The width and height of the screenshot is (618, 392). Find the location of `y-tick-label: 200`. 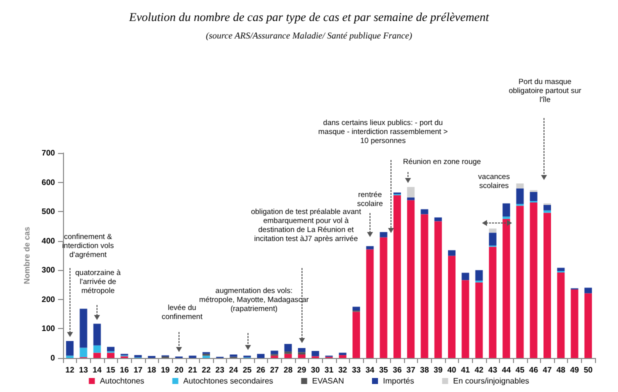

y-tick-label: 200 is located at coordinates (49, 299).